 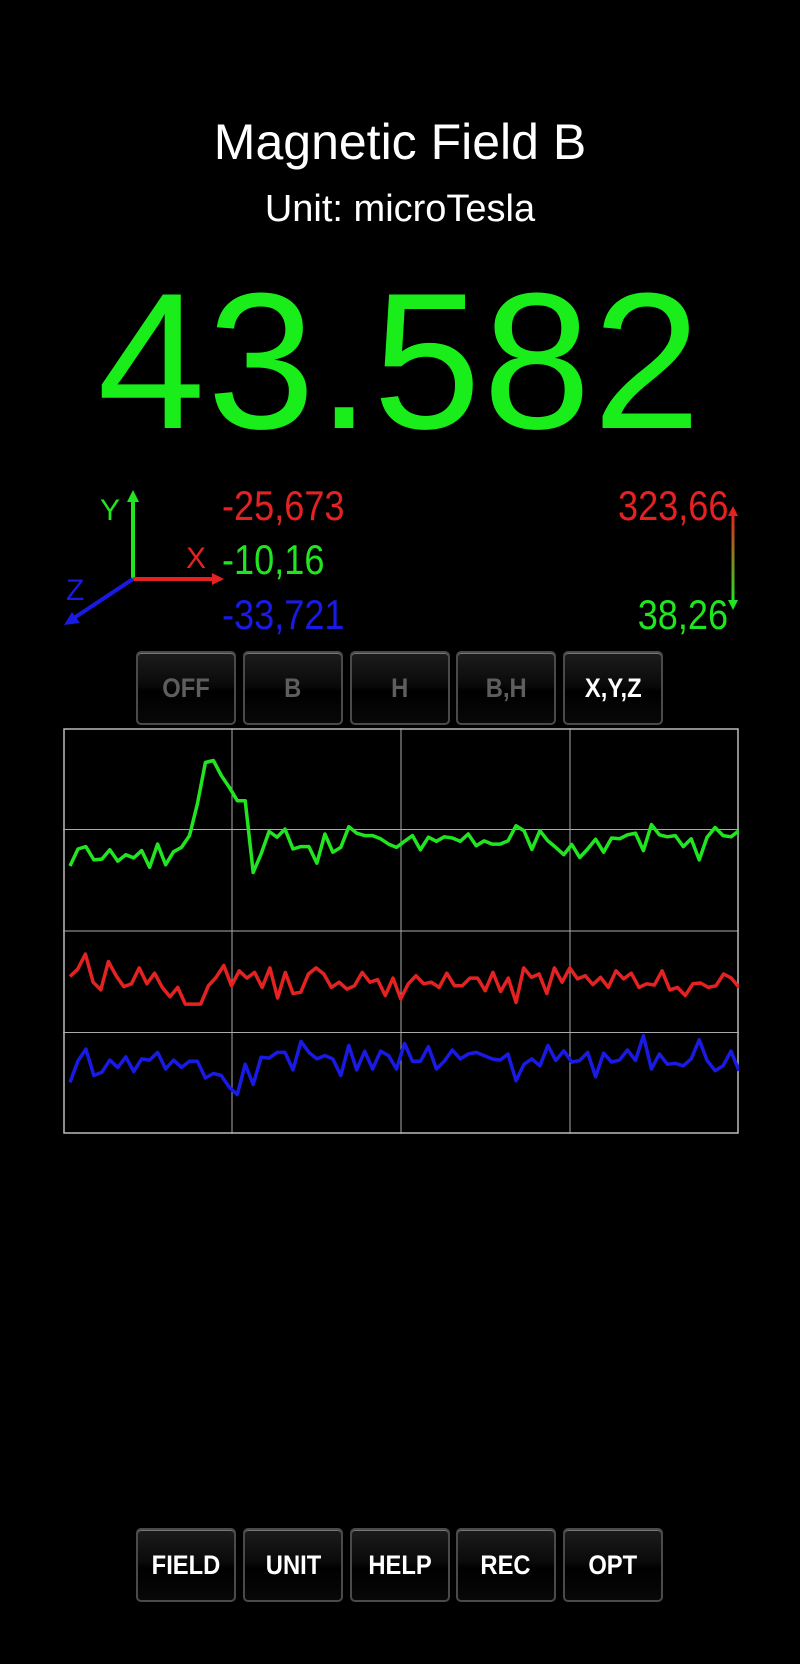 What do you see at coordinates (400, 361) in the screenshot?
I see `field-magnitude-value: 43.582` at bounding box center [400, 361].